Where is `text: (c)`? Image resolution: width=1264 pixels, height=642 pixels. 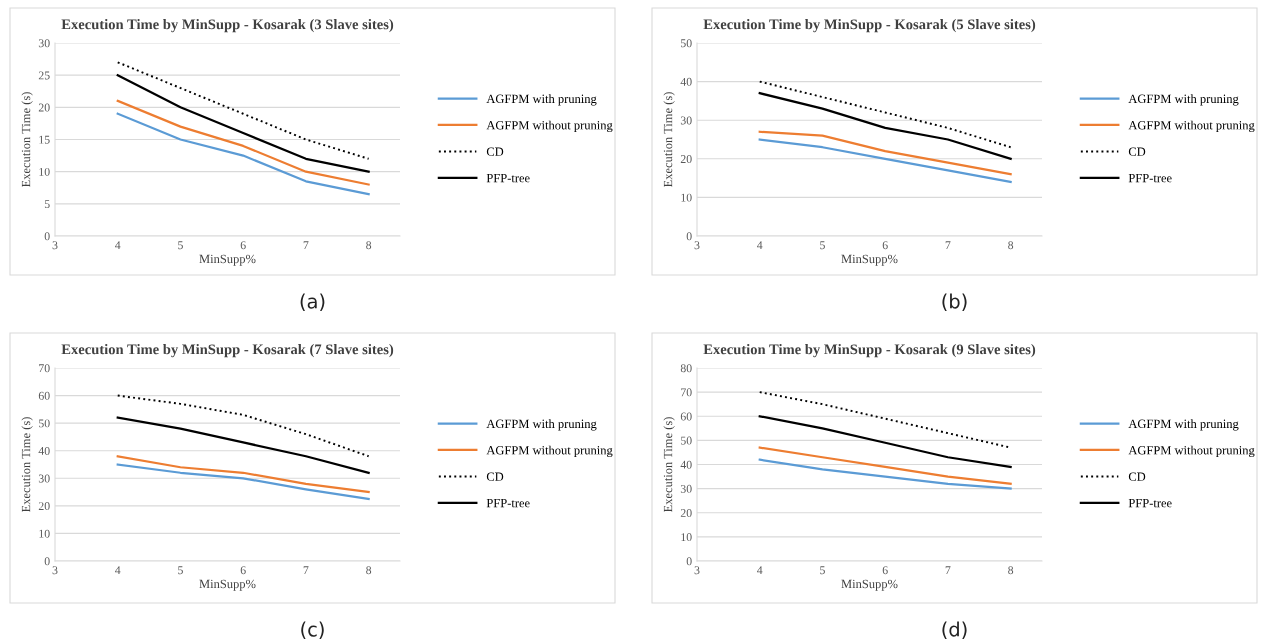 text: (c) is located at coordinates (312, 630).